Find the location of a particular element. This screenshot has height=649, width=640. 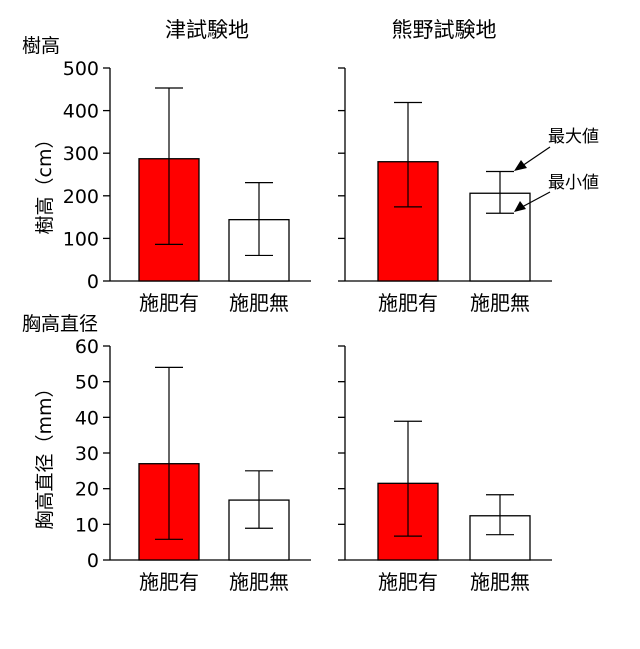

annotation-min: 最小値 is located at coordinates (556, 192).